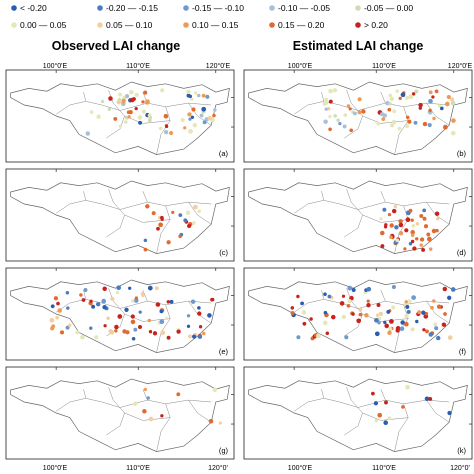  Describe the element at coordinates (384, 468) in the screenshot. I see `tick-label: 110°0'E` at that location.